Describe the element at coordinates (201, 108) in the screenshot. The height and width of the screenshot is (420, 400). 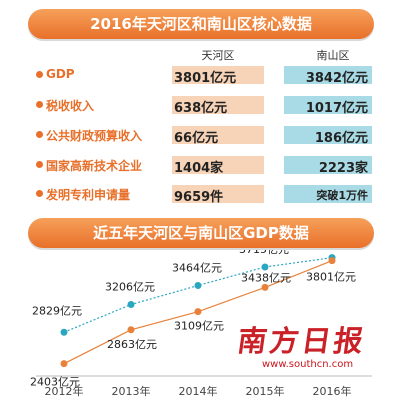
I see `tianhe-value: 638亿元` at that location.